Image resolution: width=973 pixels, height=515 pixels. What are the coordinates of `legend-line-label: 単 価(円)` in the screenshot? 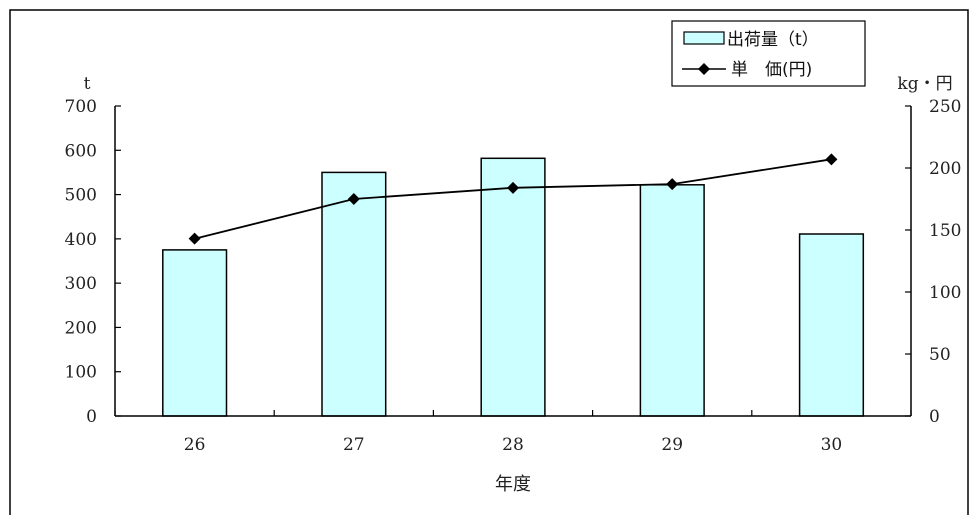 It's located at (771, 70).